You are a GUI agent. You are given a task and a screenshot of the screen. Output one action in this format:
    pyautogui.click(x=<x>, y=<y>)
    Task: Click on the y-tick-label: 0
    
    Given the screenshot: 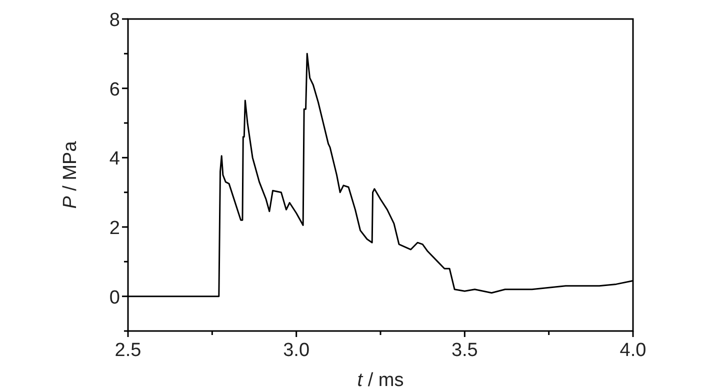 What is the action you would take?
    pyautogui.click(x=114, y=297)
    